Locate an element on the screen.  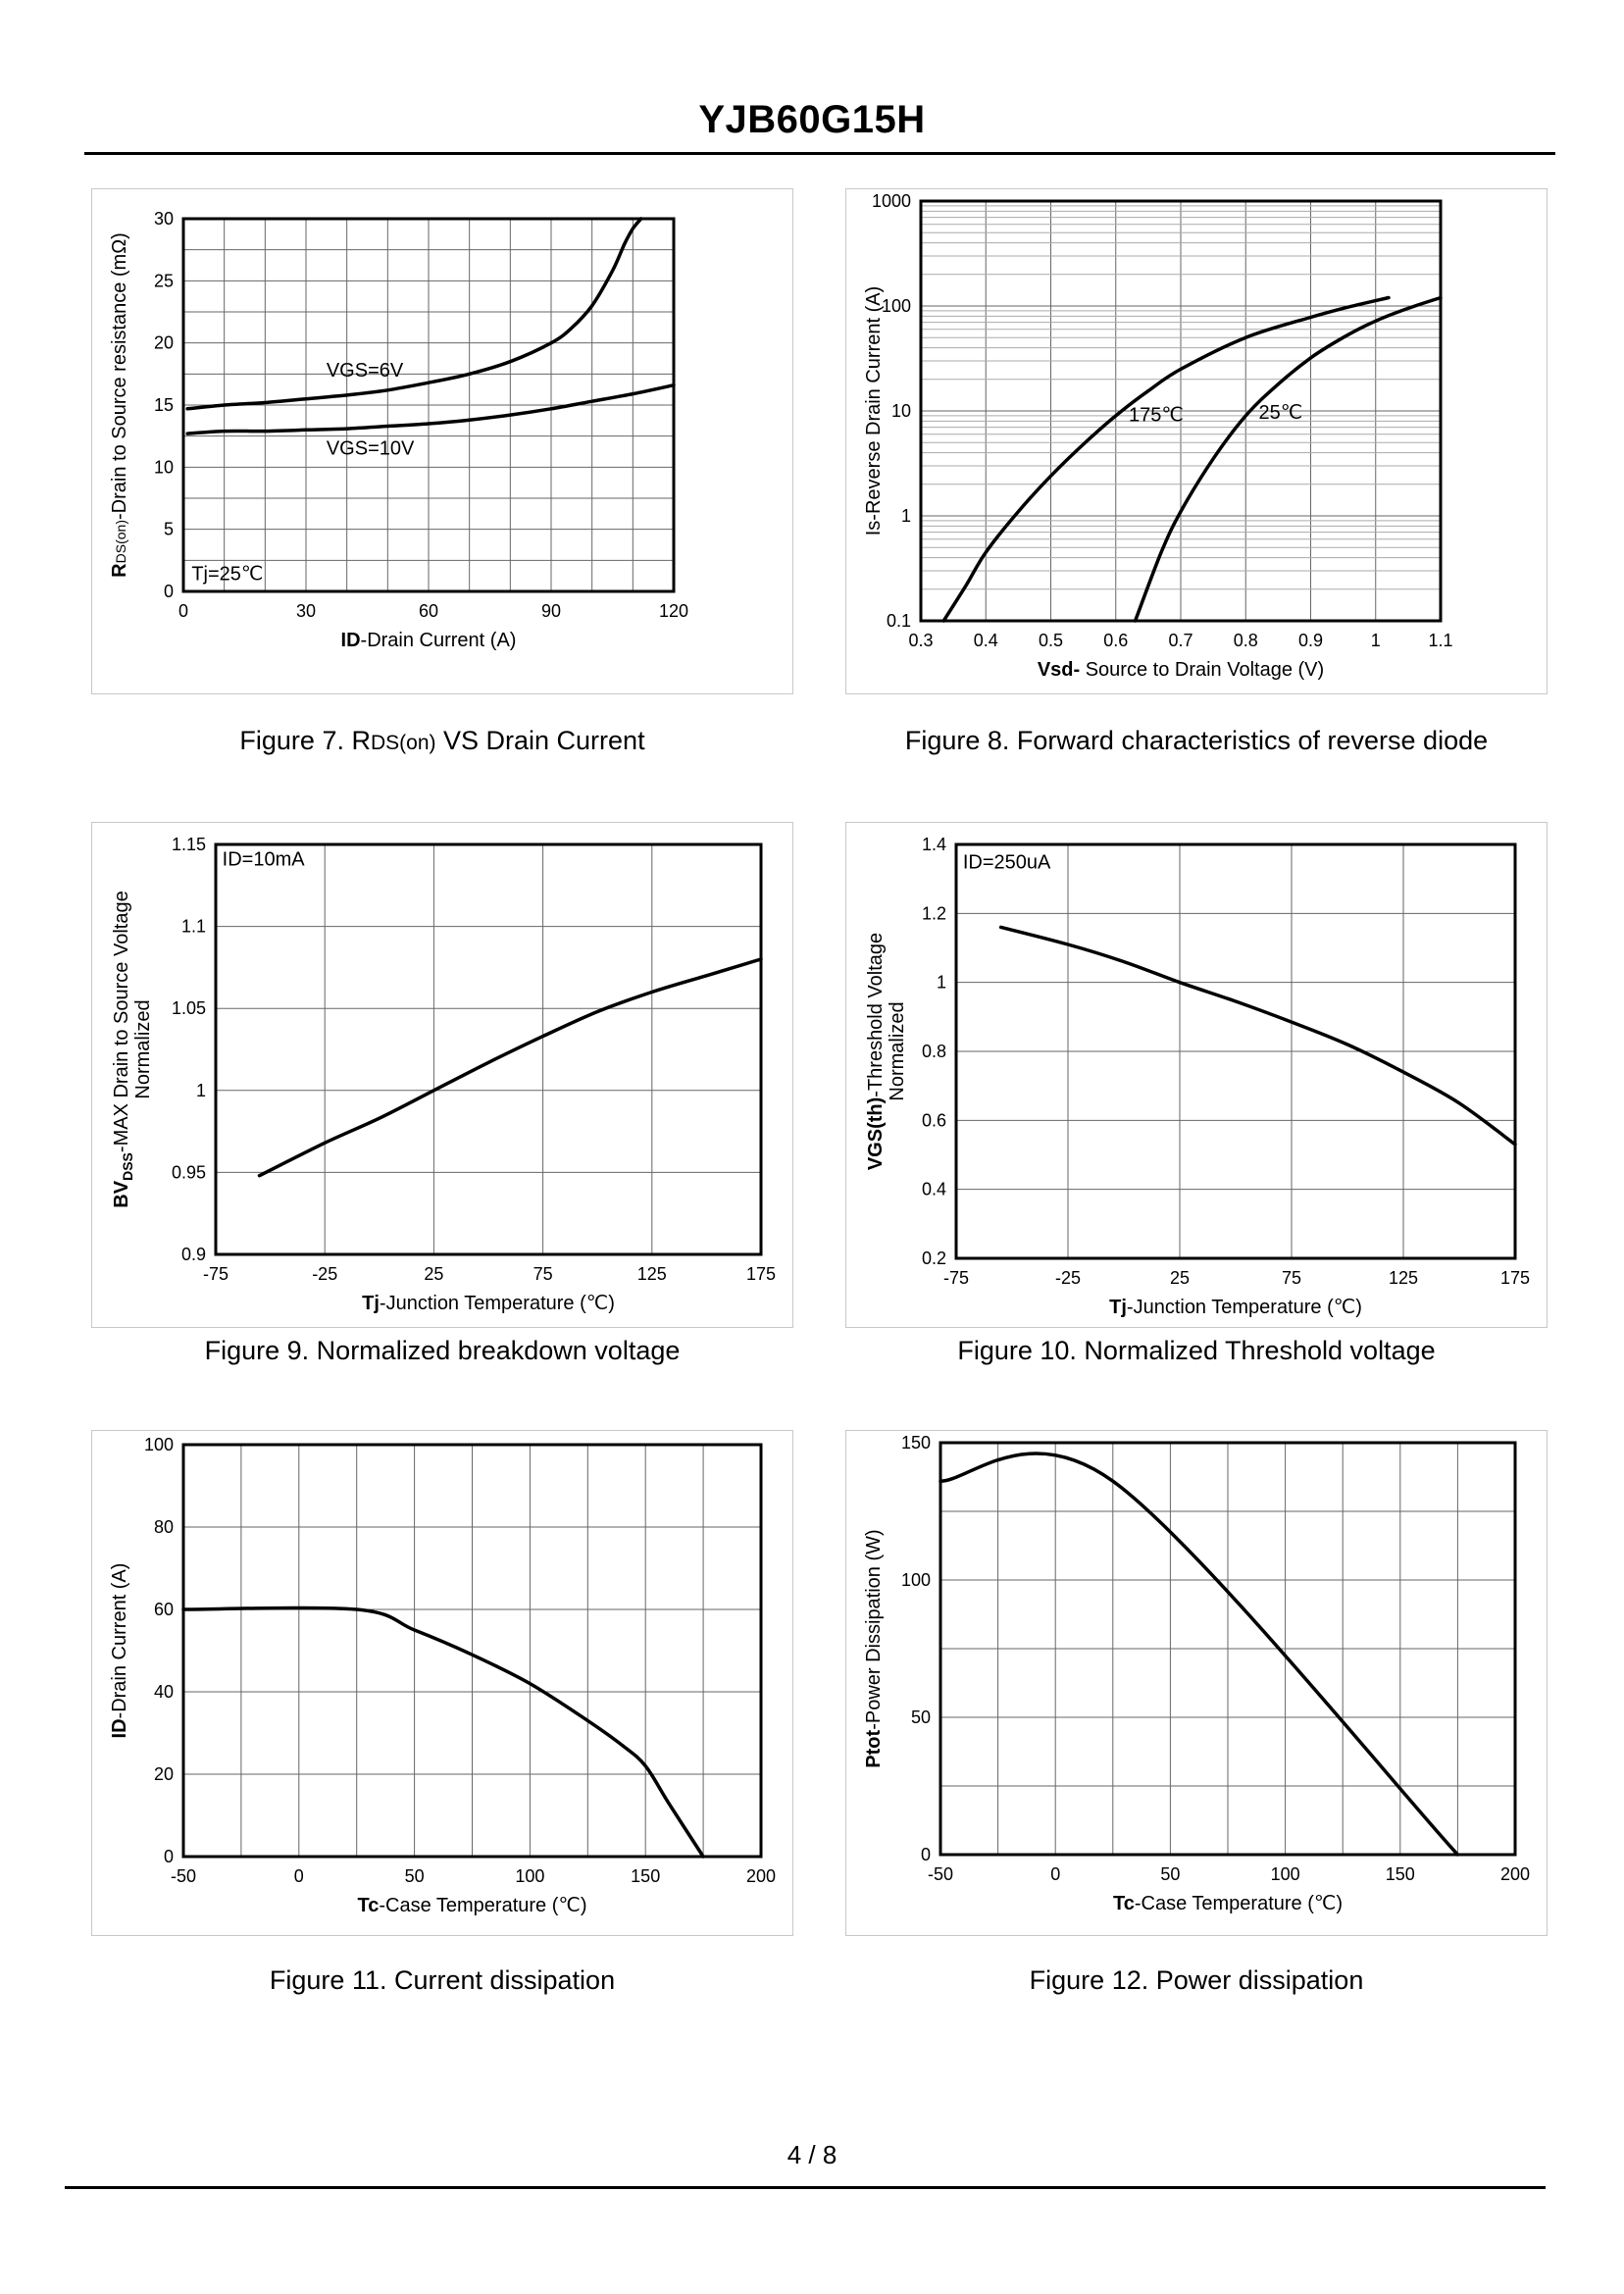
x-tick-label: 0.8 is located at coordinates (1246, 640).